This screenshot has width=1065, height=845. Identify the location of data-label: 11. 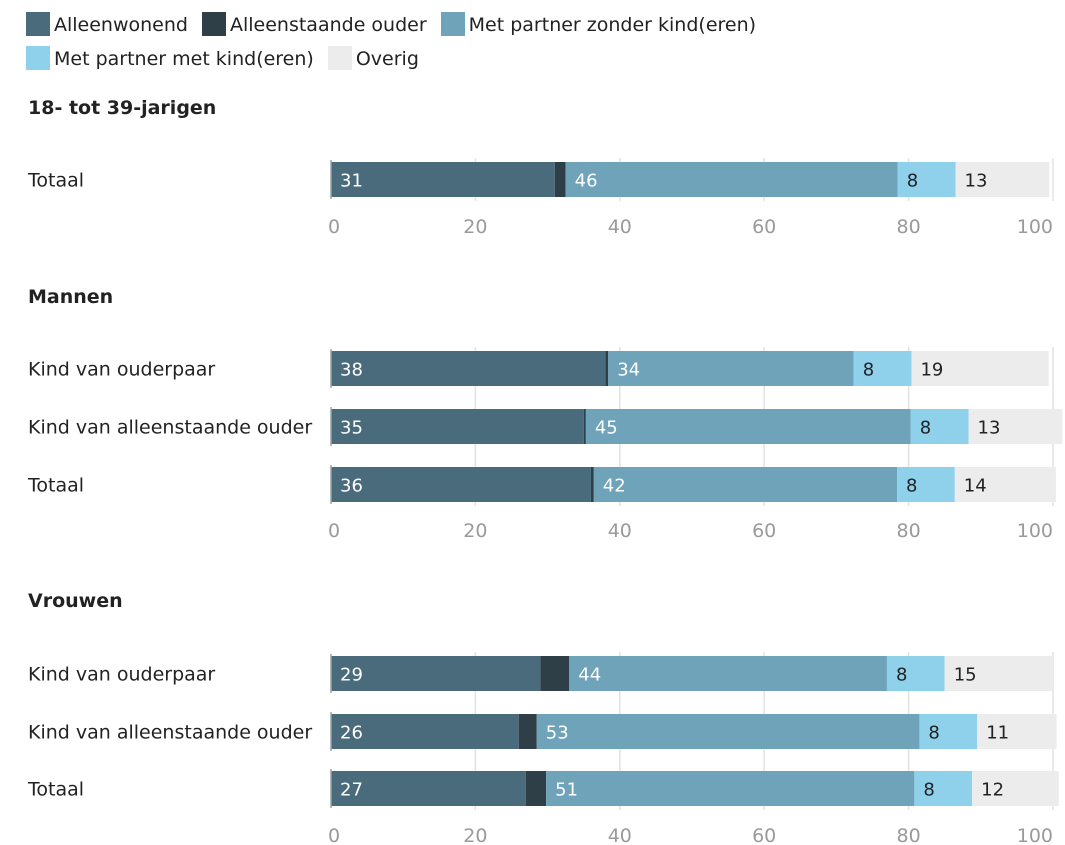
(997, 733).